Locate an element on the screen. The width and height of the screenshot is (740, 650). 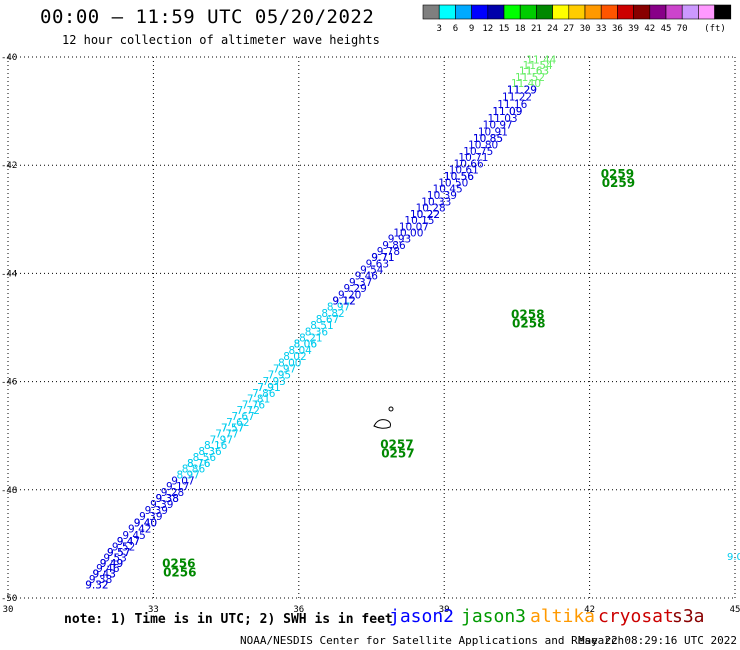
island-outline is located at coordinates (382, 424).